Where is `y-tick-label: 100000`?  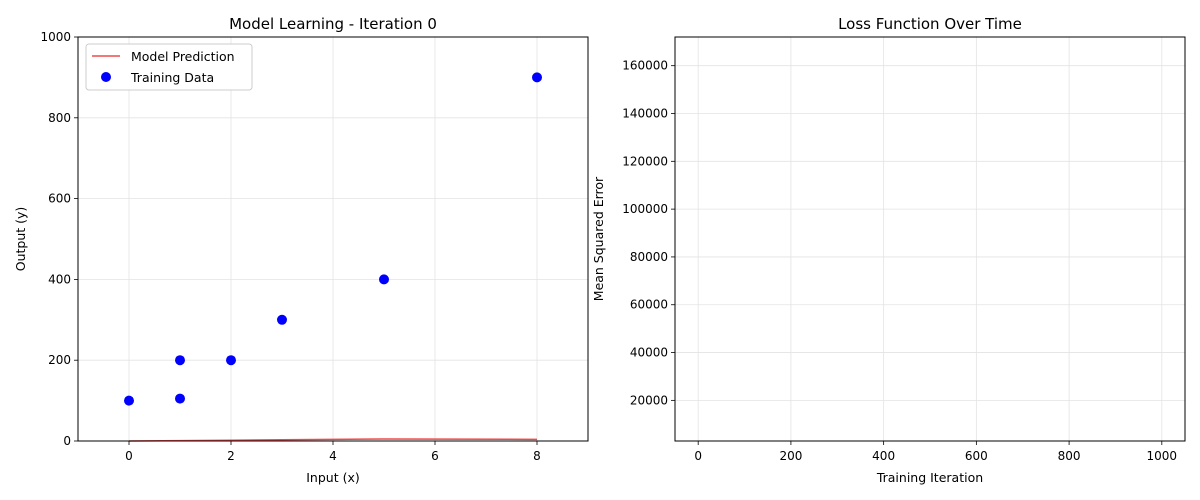 y-tick-label: 100000 is located at coordinates (645, 209).